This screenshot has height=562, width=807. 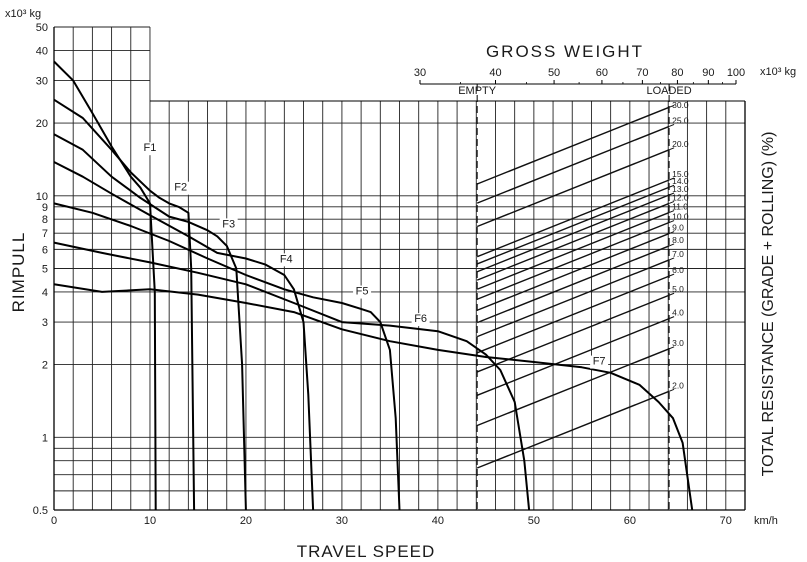 I want to click on y-tick-label: 40, so click(x=42, y=51).